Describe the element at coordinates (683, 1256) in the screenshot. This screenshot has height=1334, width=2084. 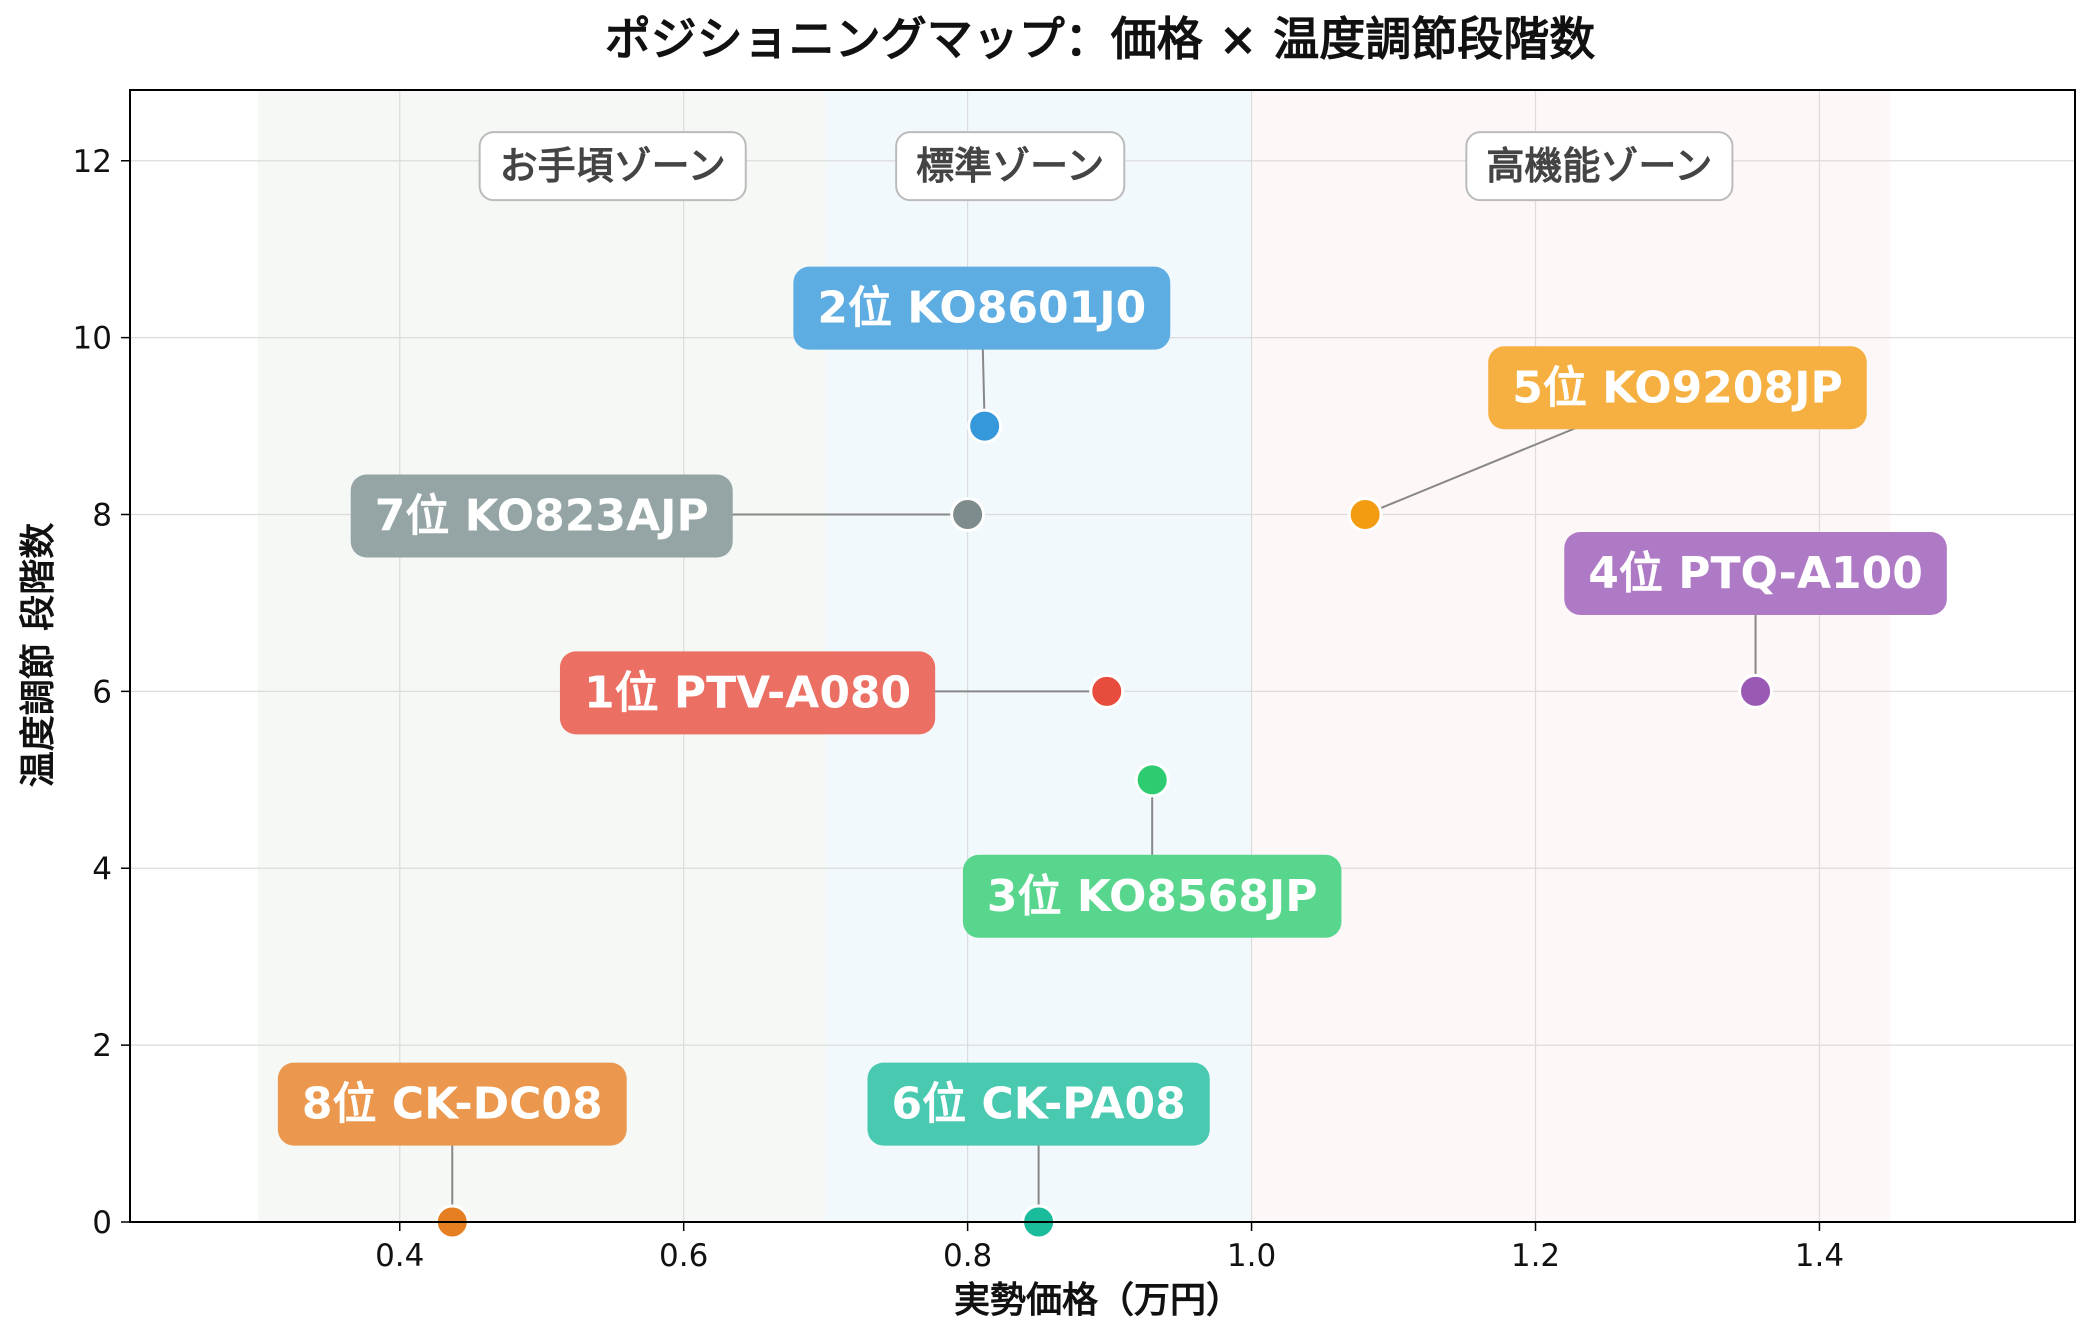
I see `x-tick-label-1: 0.6` at that location.